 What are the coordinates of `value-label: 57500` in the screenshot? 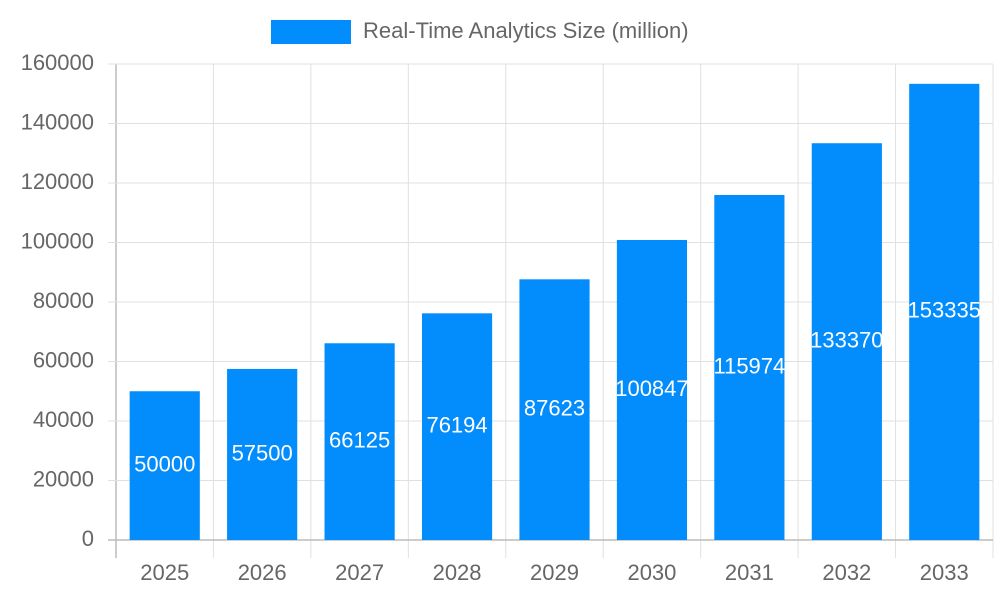 It's located at (262, 452).